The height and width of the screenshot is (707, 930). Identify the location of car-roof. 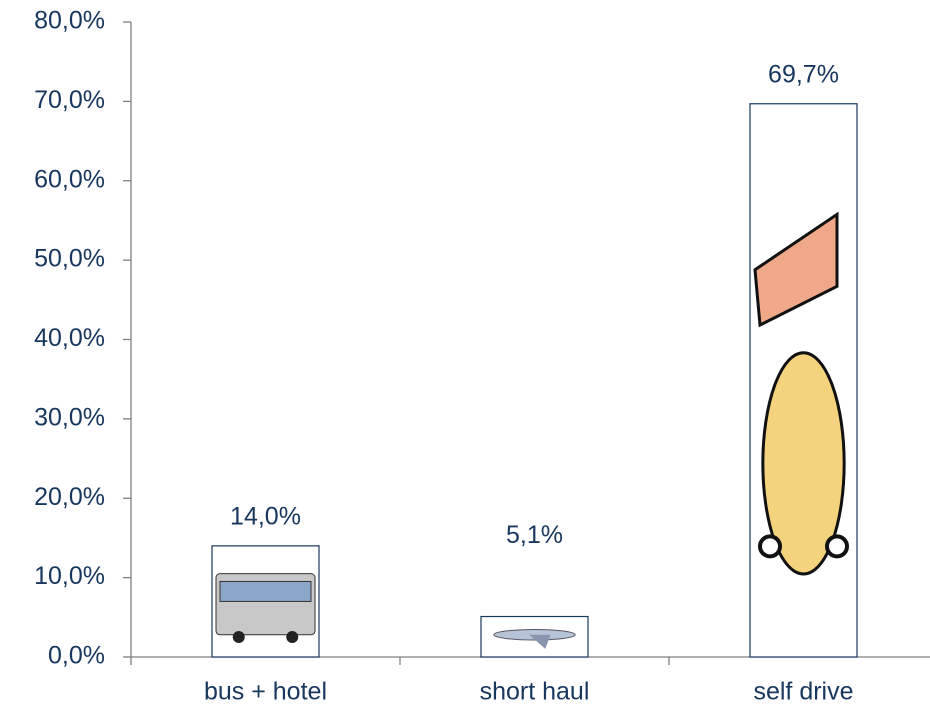
(796, 269).